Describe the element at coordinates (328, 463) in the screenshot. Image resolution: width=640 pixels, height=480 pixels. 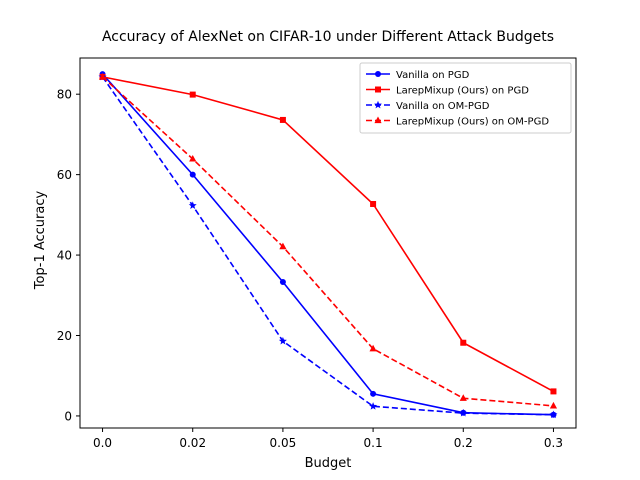
I see `x-axis-label: Budget` at that location.